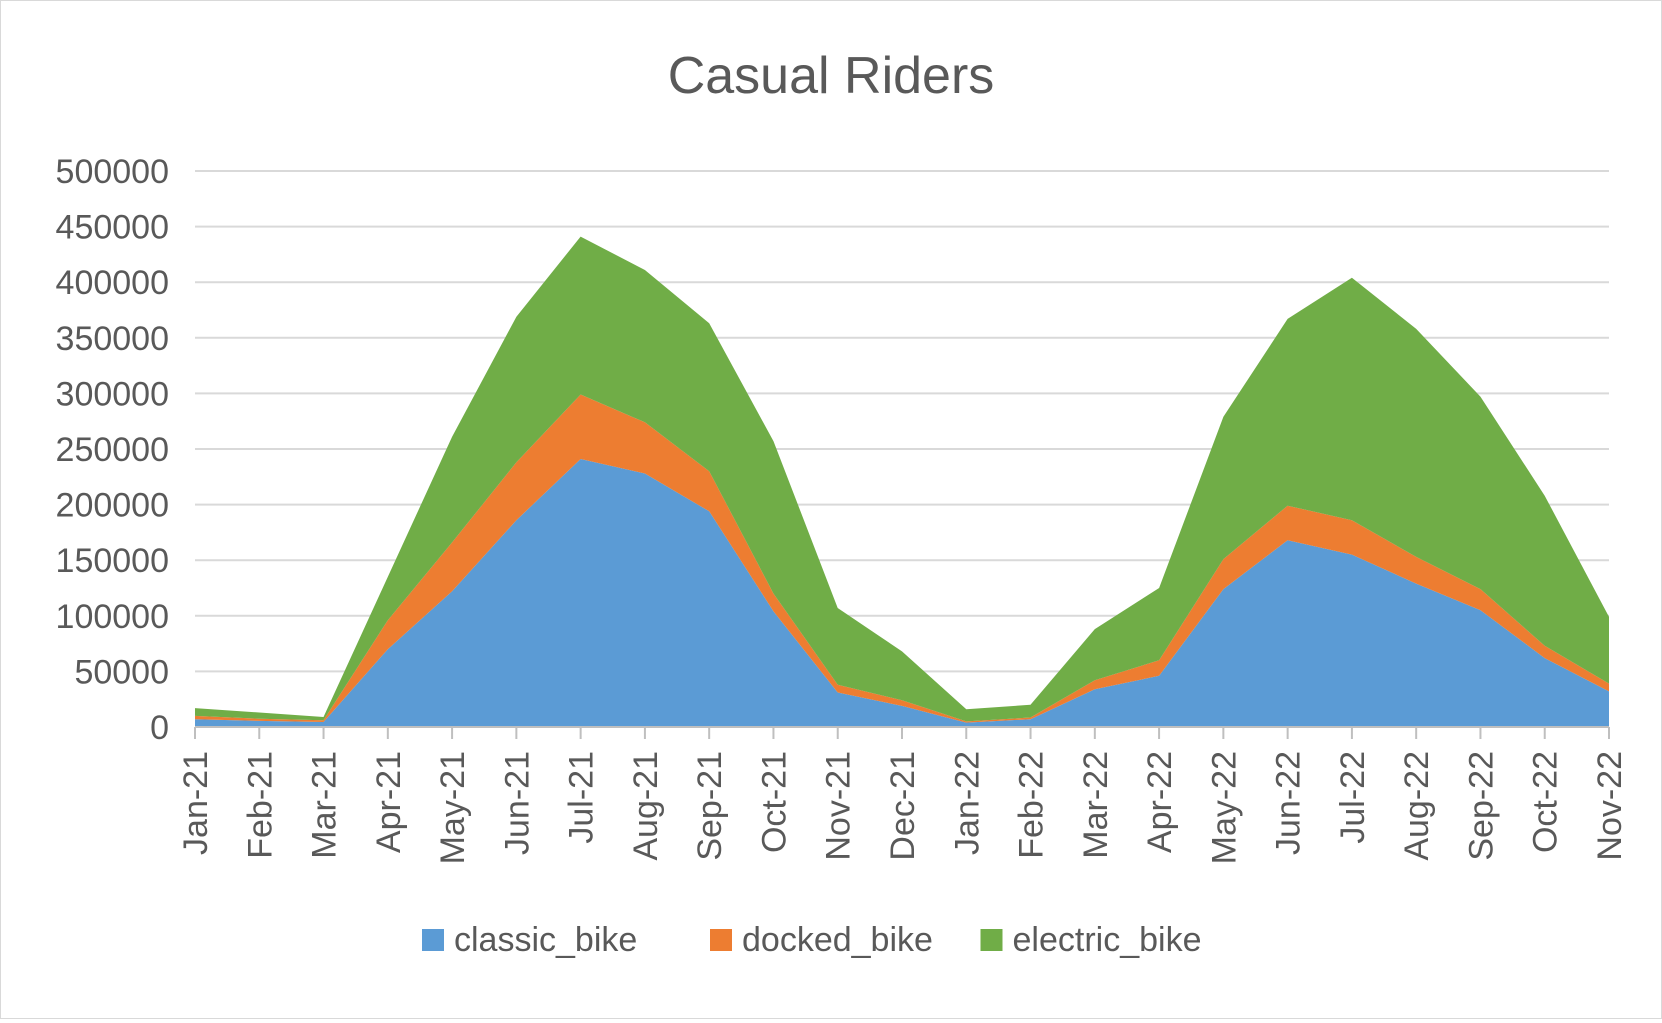 The height and width of the screenshot is (1023, 1662). I want to click on x-tick-label: Apr-22, so click(1160, 802).